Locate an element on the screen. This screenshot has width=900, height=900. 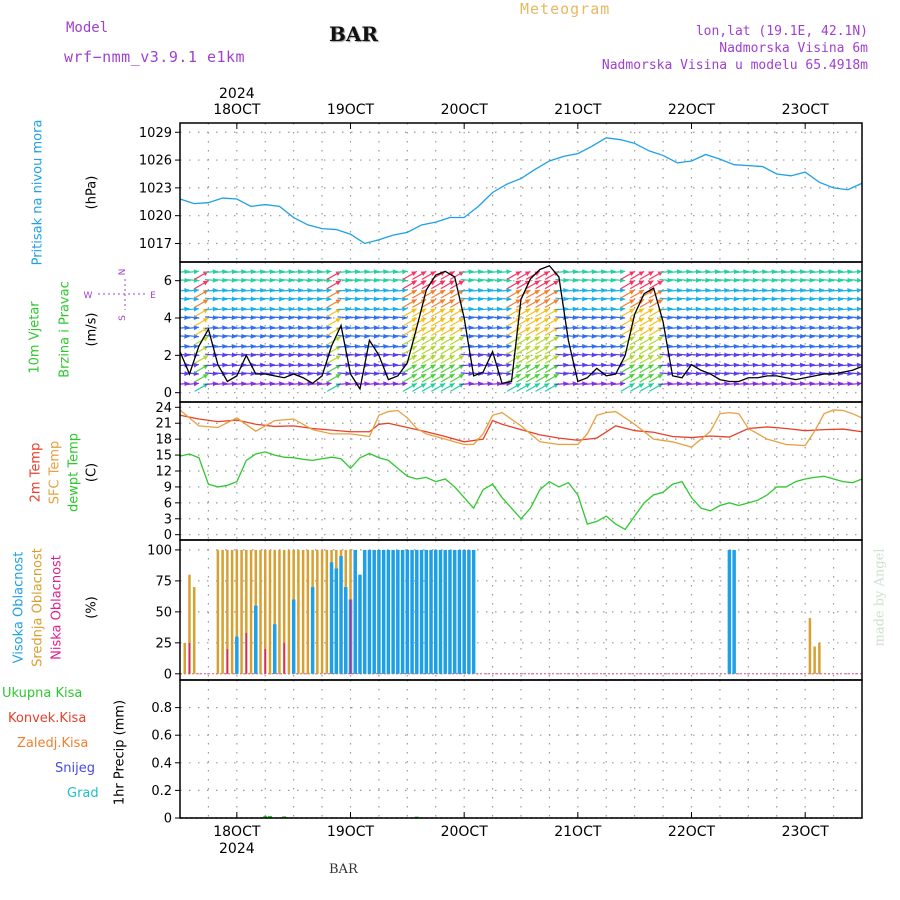
x-tick-label-bottom: 20OCT is located at coordinates (465, 832).